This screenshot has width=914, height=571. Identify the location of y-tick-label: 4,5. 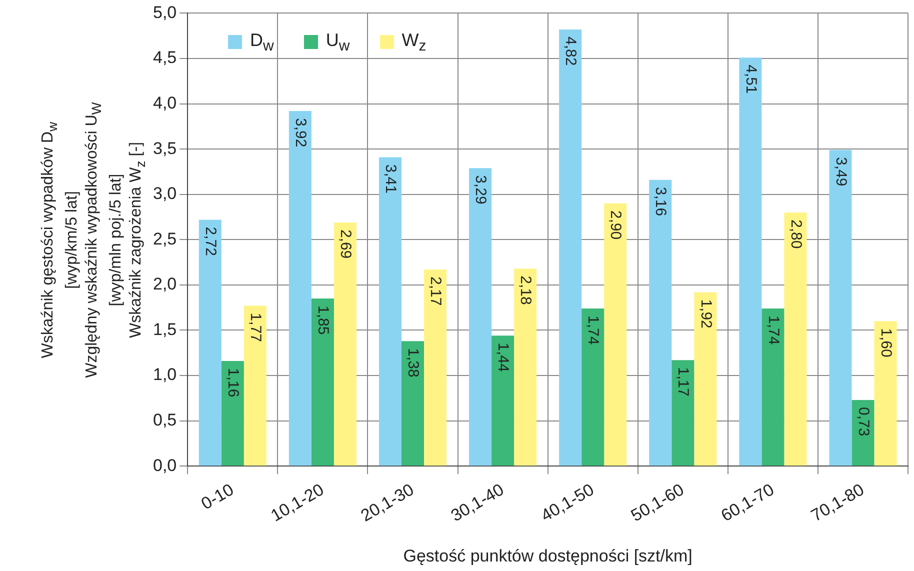
(164, 58).